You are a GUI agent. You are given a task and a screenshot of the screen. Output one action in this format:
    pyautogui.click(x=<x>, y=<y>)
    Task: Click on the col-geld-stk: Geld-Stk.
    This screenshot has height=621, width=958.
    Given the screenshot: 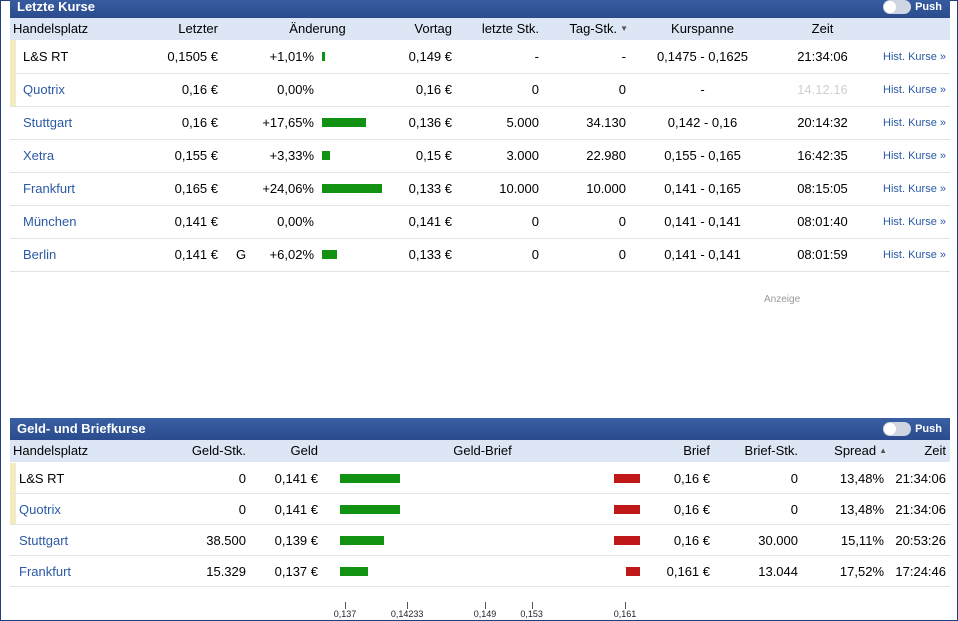 What is the action you would take?
    pyautogui.click(x=218, y=450)
    